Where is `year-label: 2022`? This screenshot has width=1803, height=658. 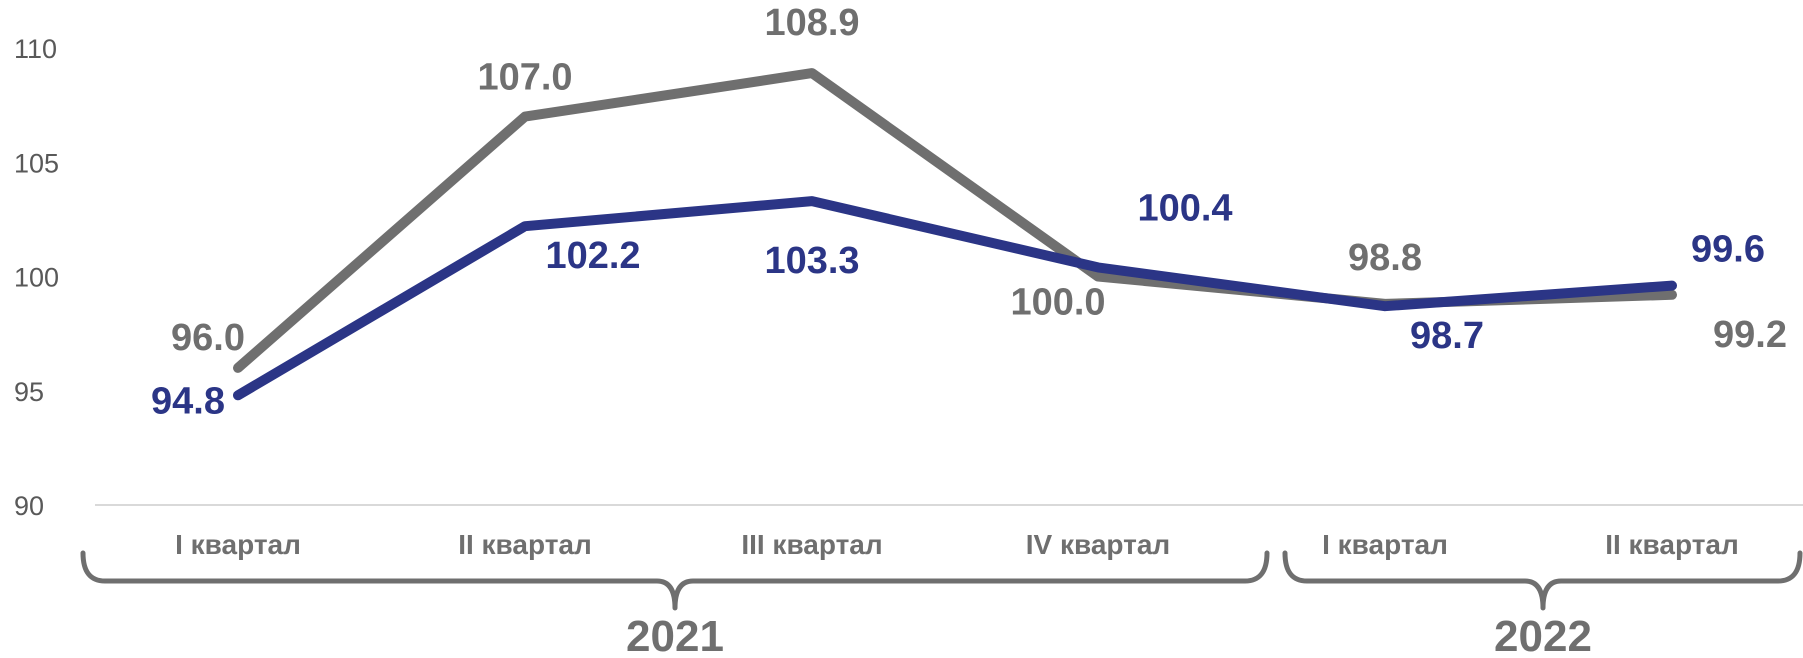 year-label: 2022 is located at coordinates (1543, 635).